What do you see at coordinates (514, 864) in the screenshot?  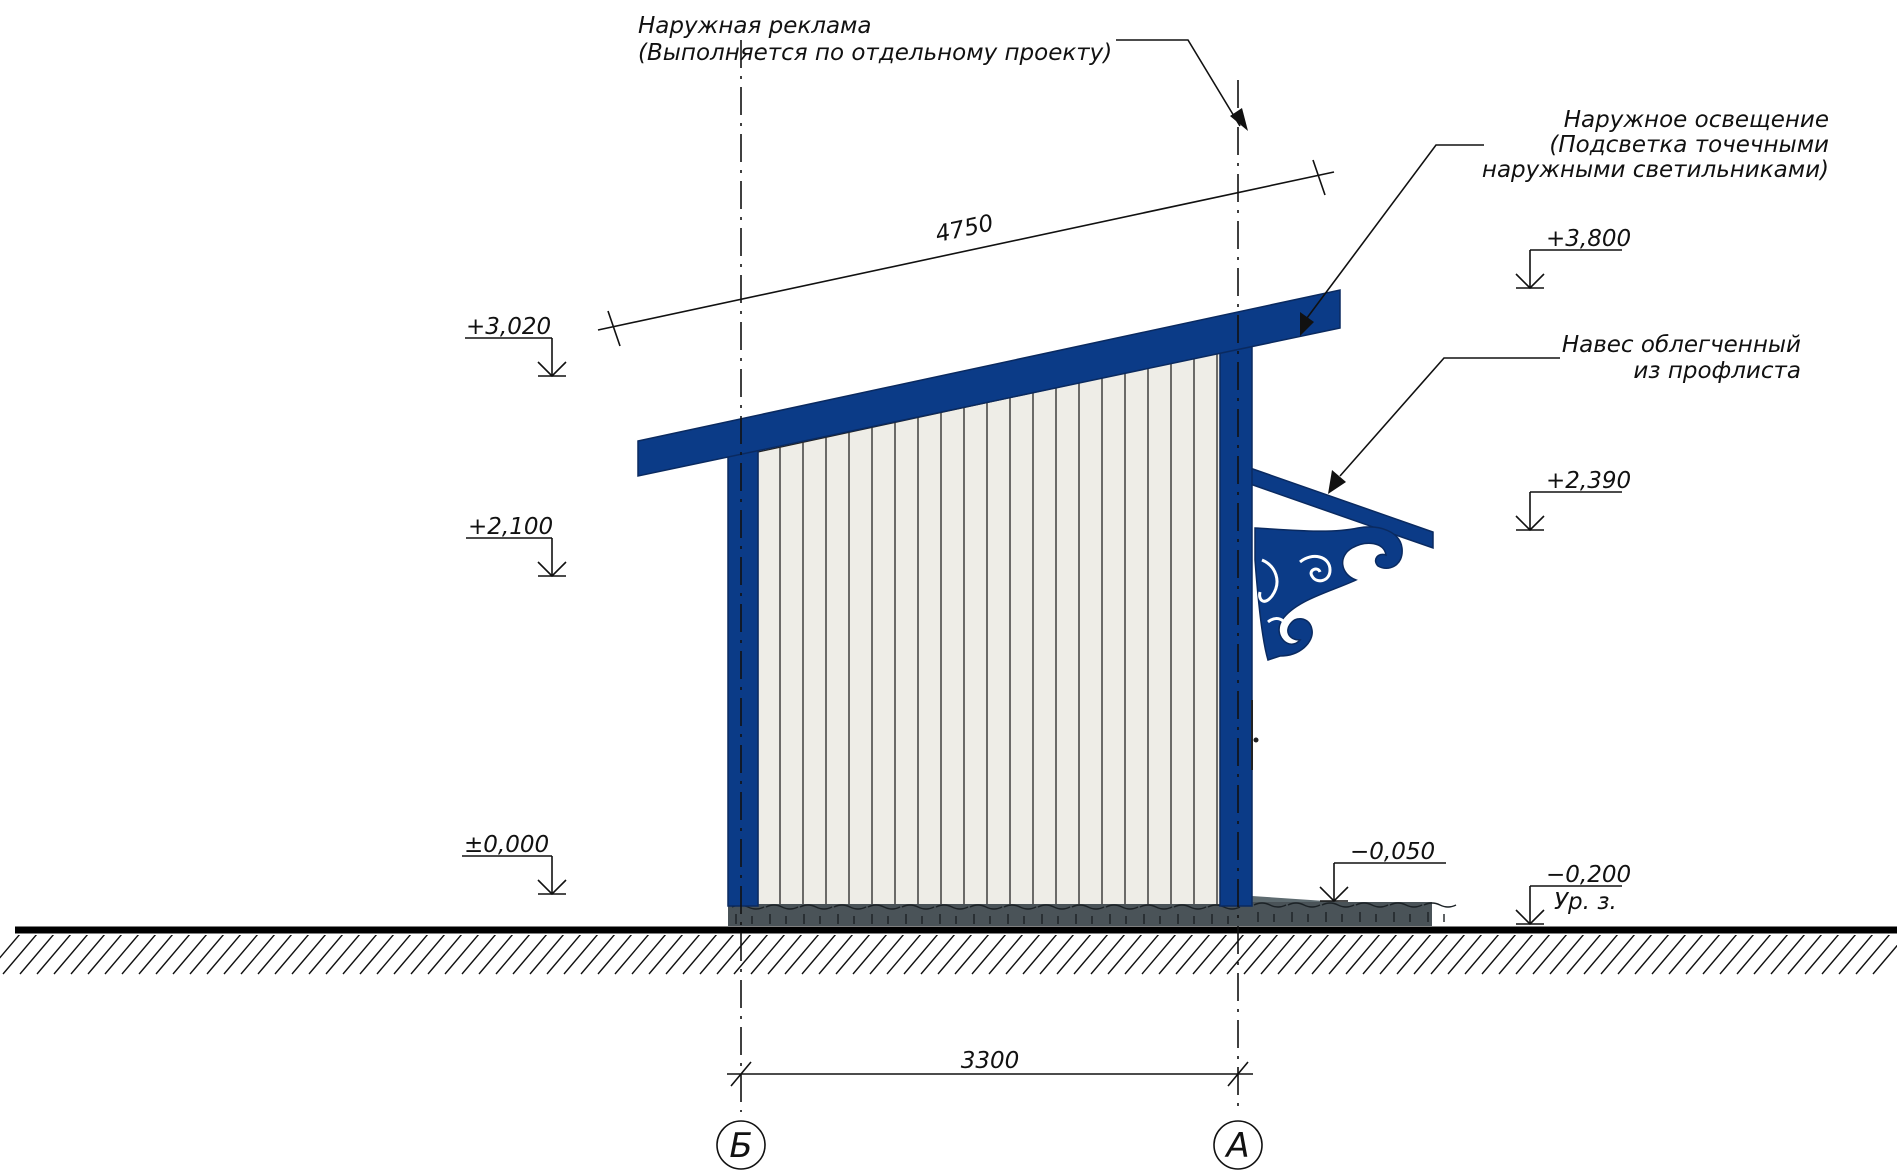 I see `elevation-mark-floor-zero: ±0,000` at bounding box center [514, 864].